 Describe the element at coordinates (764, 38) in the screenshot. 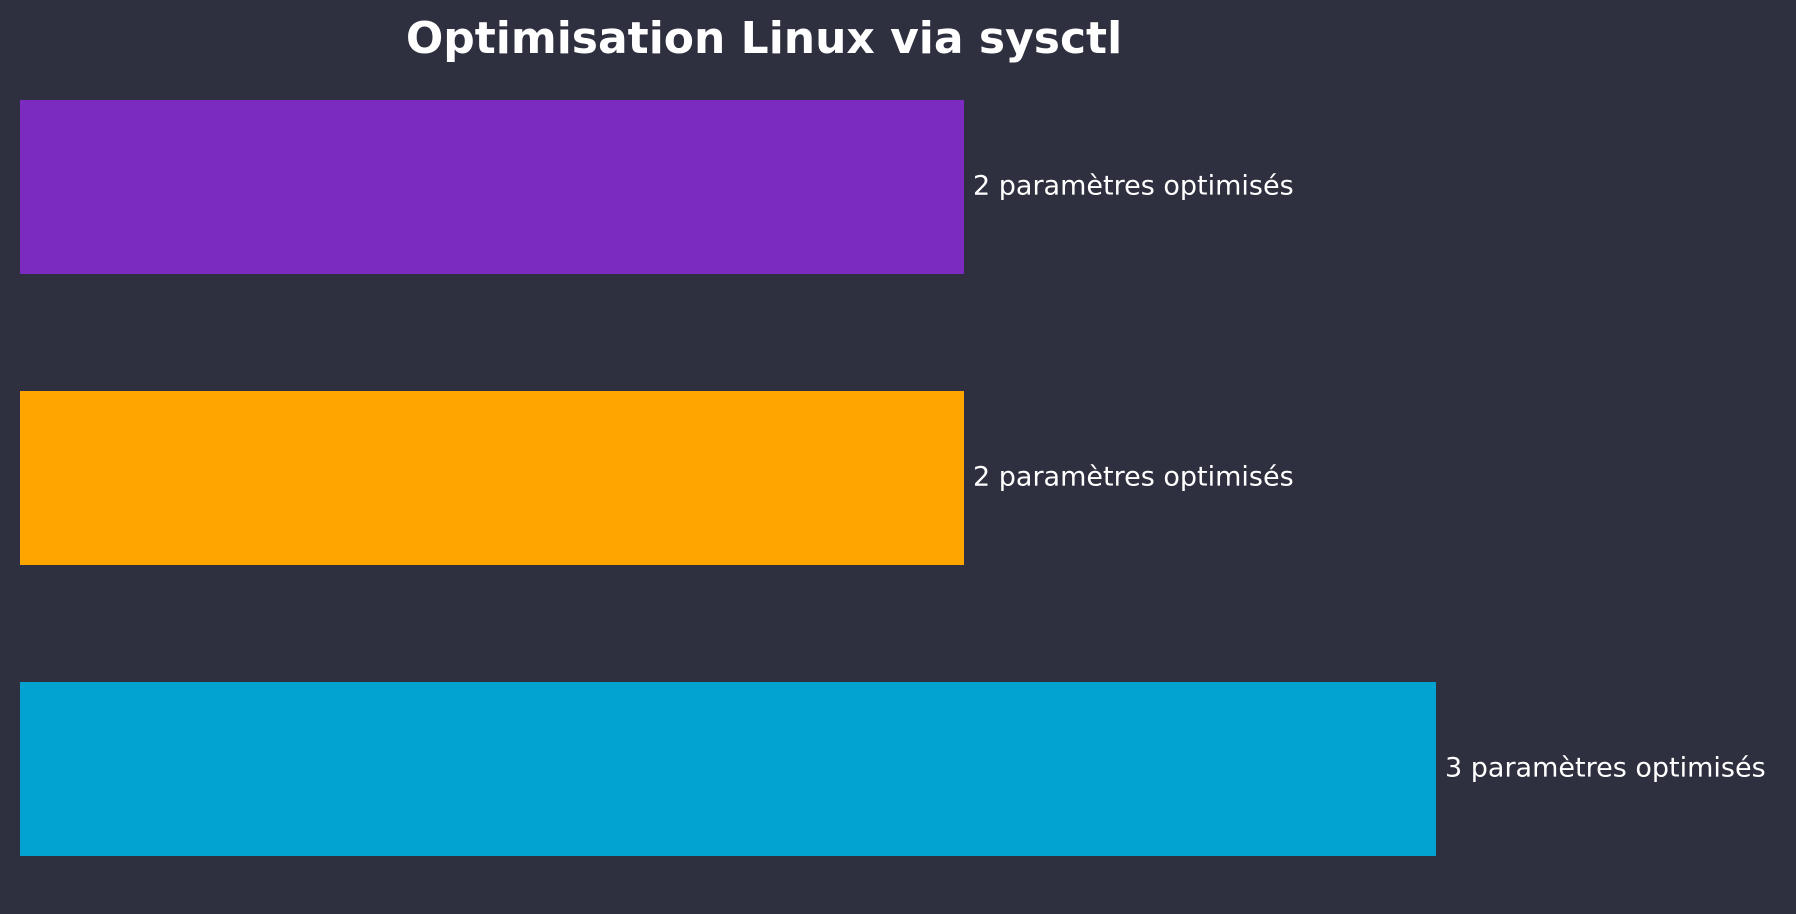

I see `chart-title: Optimisation Linux via sysctl` at that location.